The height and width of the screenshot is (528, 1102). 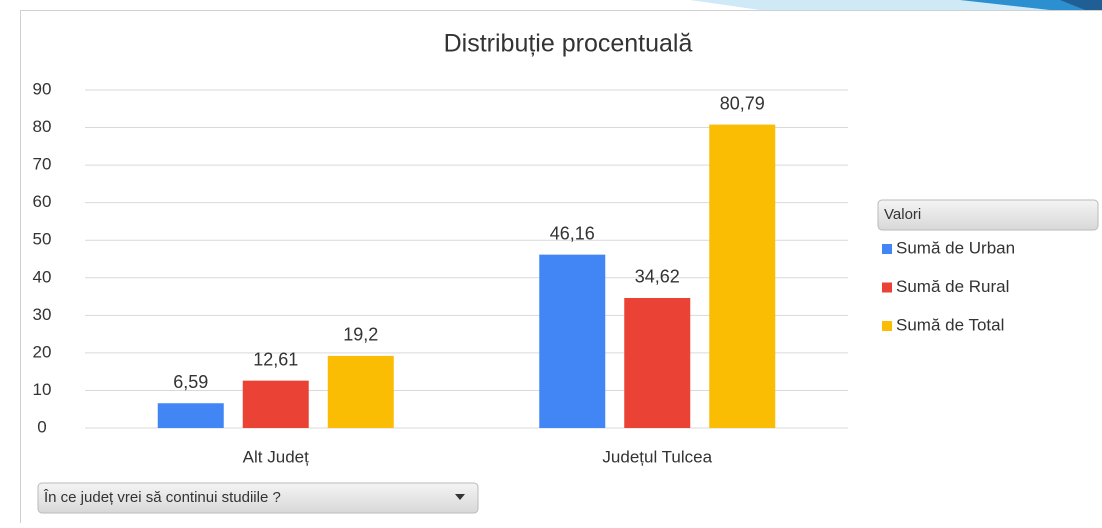 I want to click on y-tick-label: 20, so click(x=42, y=351).